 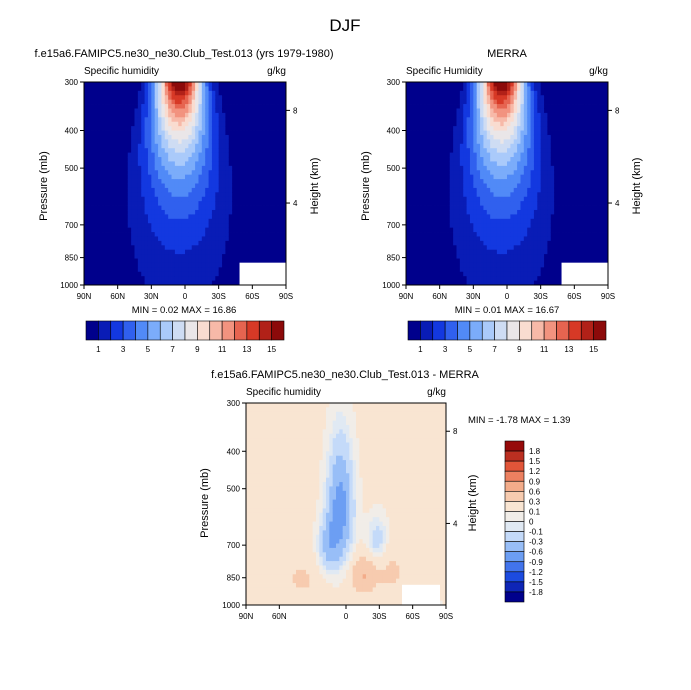 What do you see at coordinates (536, 582) in the screenshot?
I see `colorbar-label: -1.5` at bounding box center [536, 582].